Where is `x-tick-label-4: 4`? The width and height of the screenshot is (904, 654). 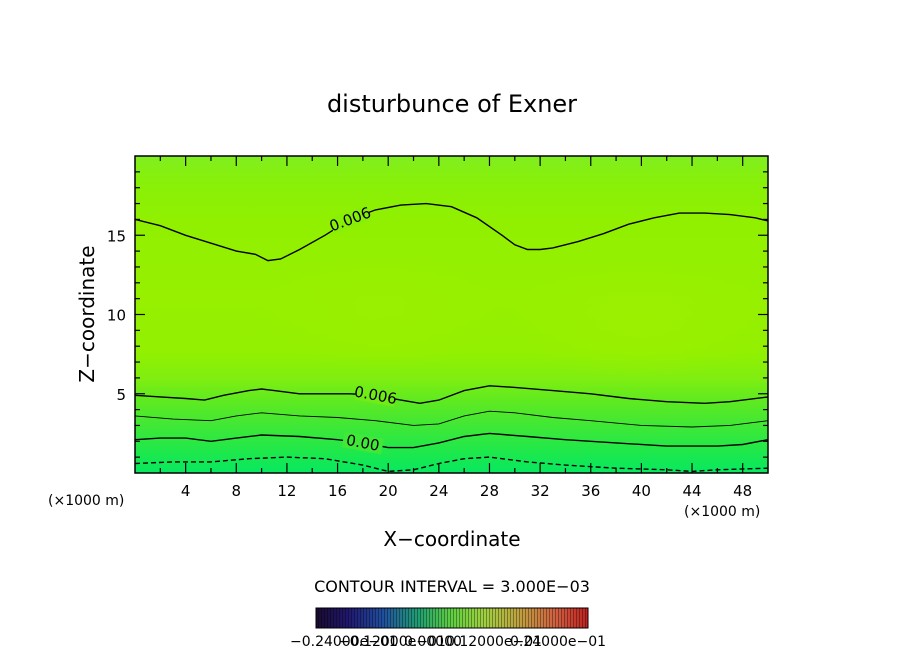 x-tick-label-4: 4 is located at coordinates (186, 491).